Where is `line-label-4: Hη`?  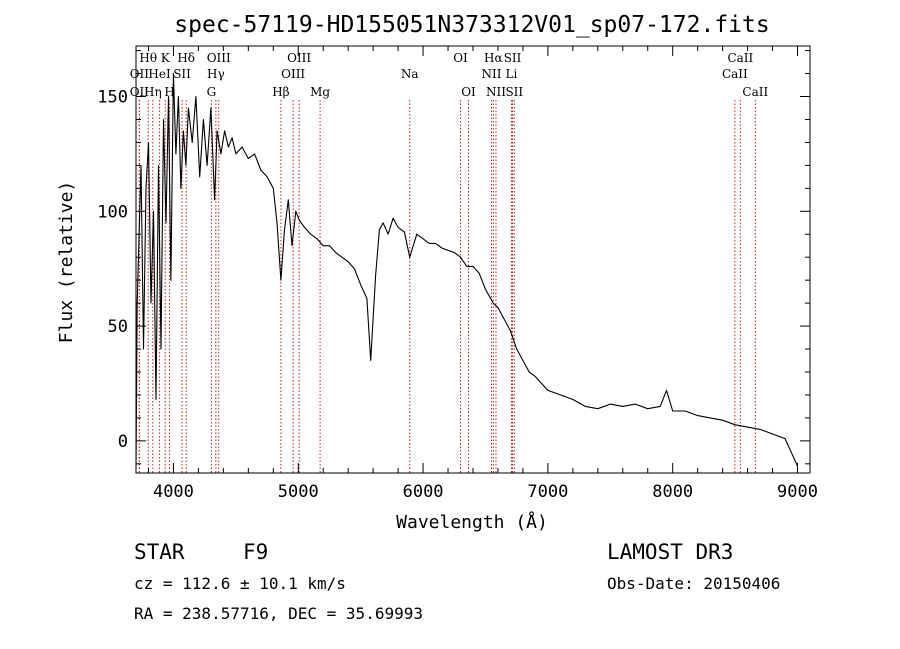
line-label-4: Hη is located at coordinates (153, 92).